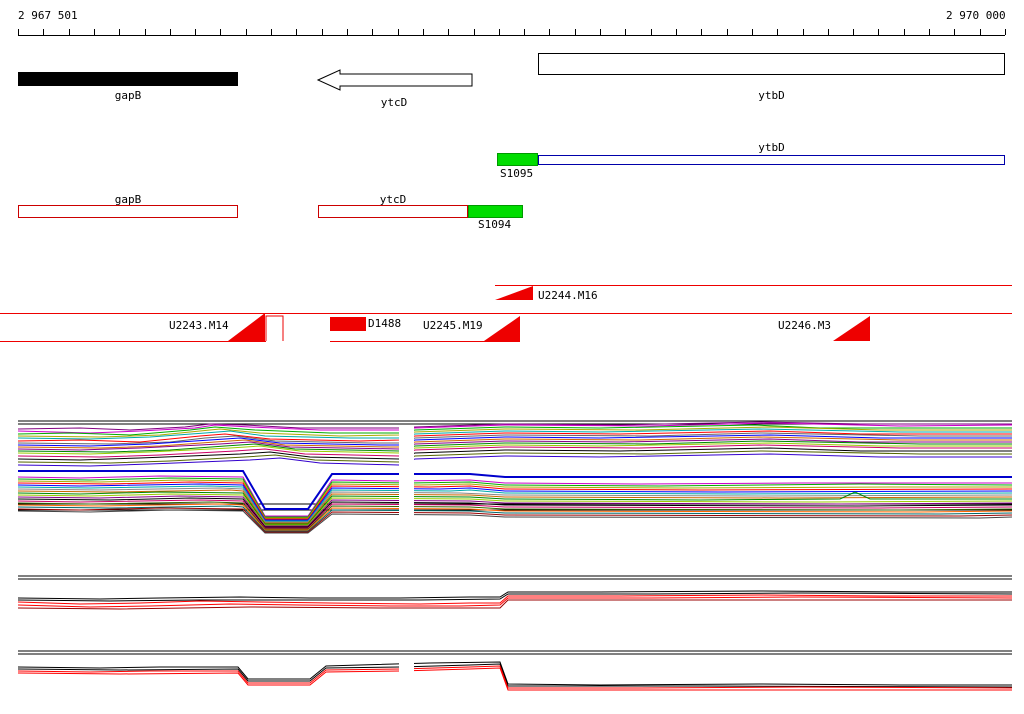  I want to click on marker-box, so click(348, 324).